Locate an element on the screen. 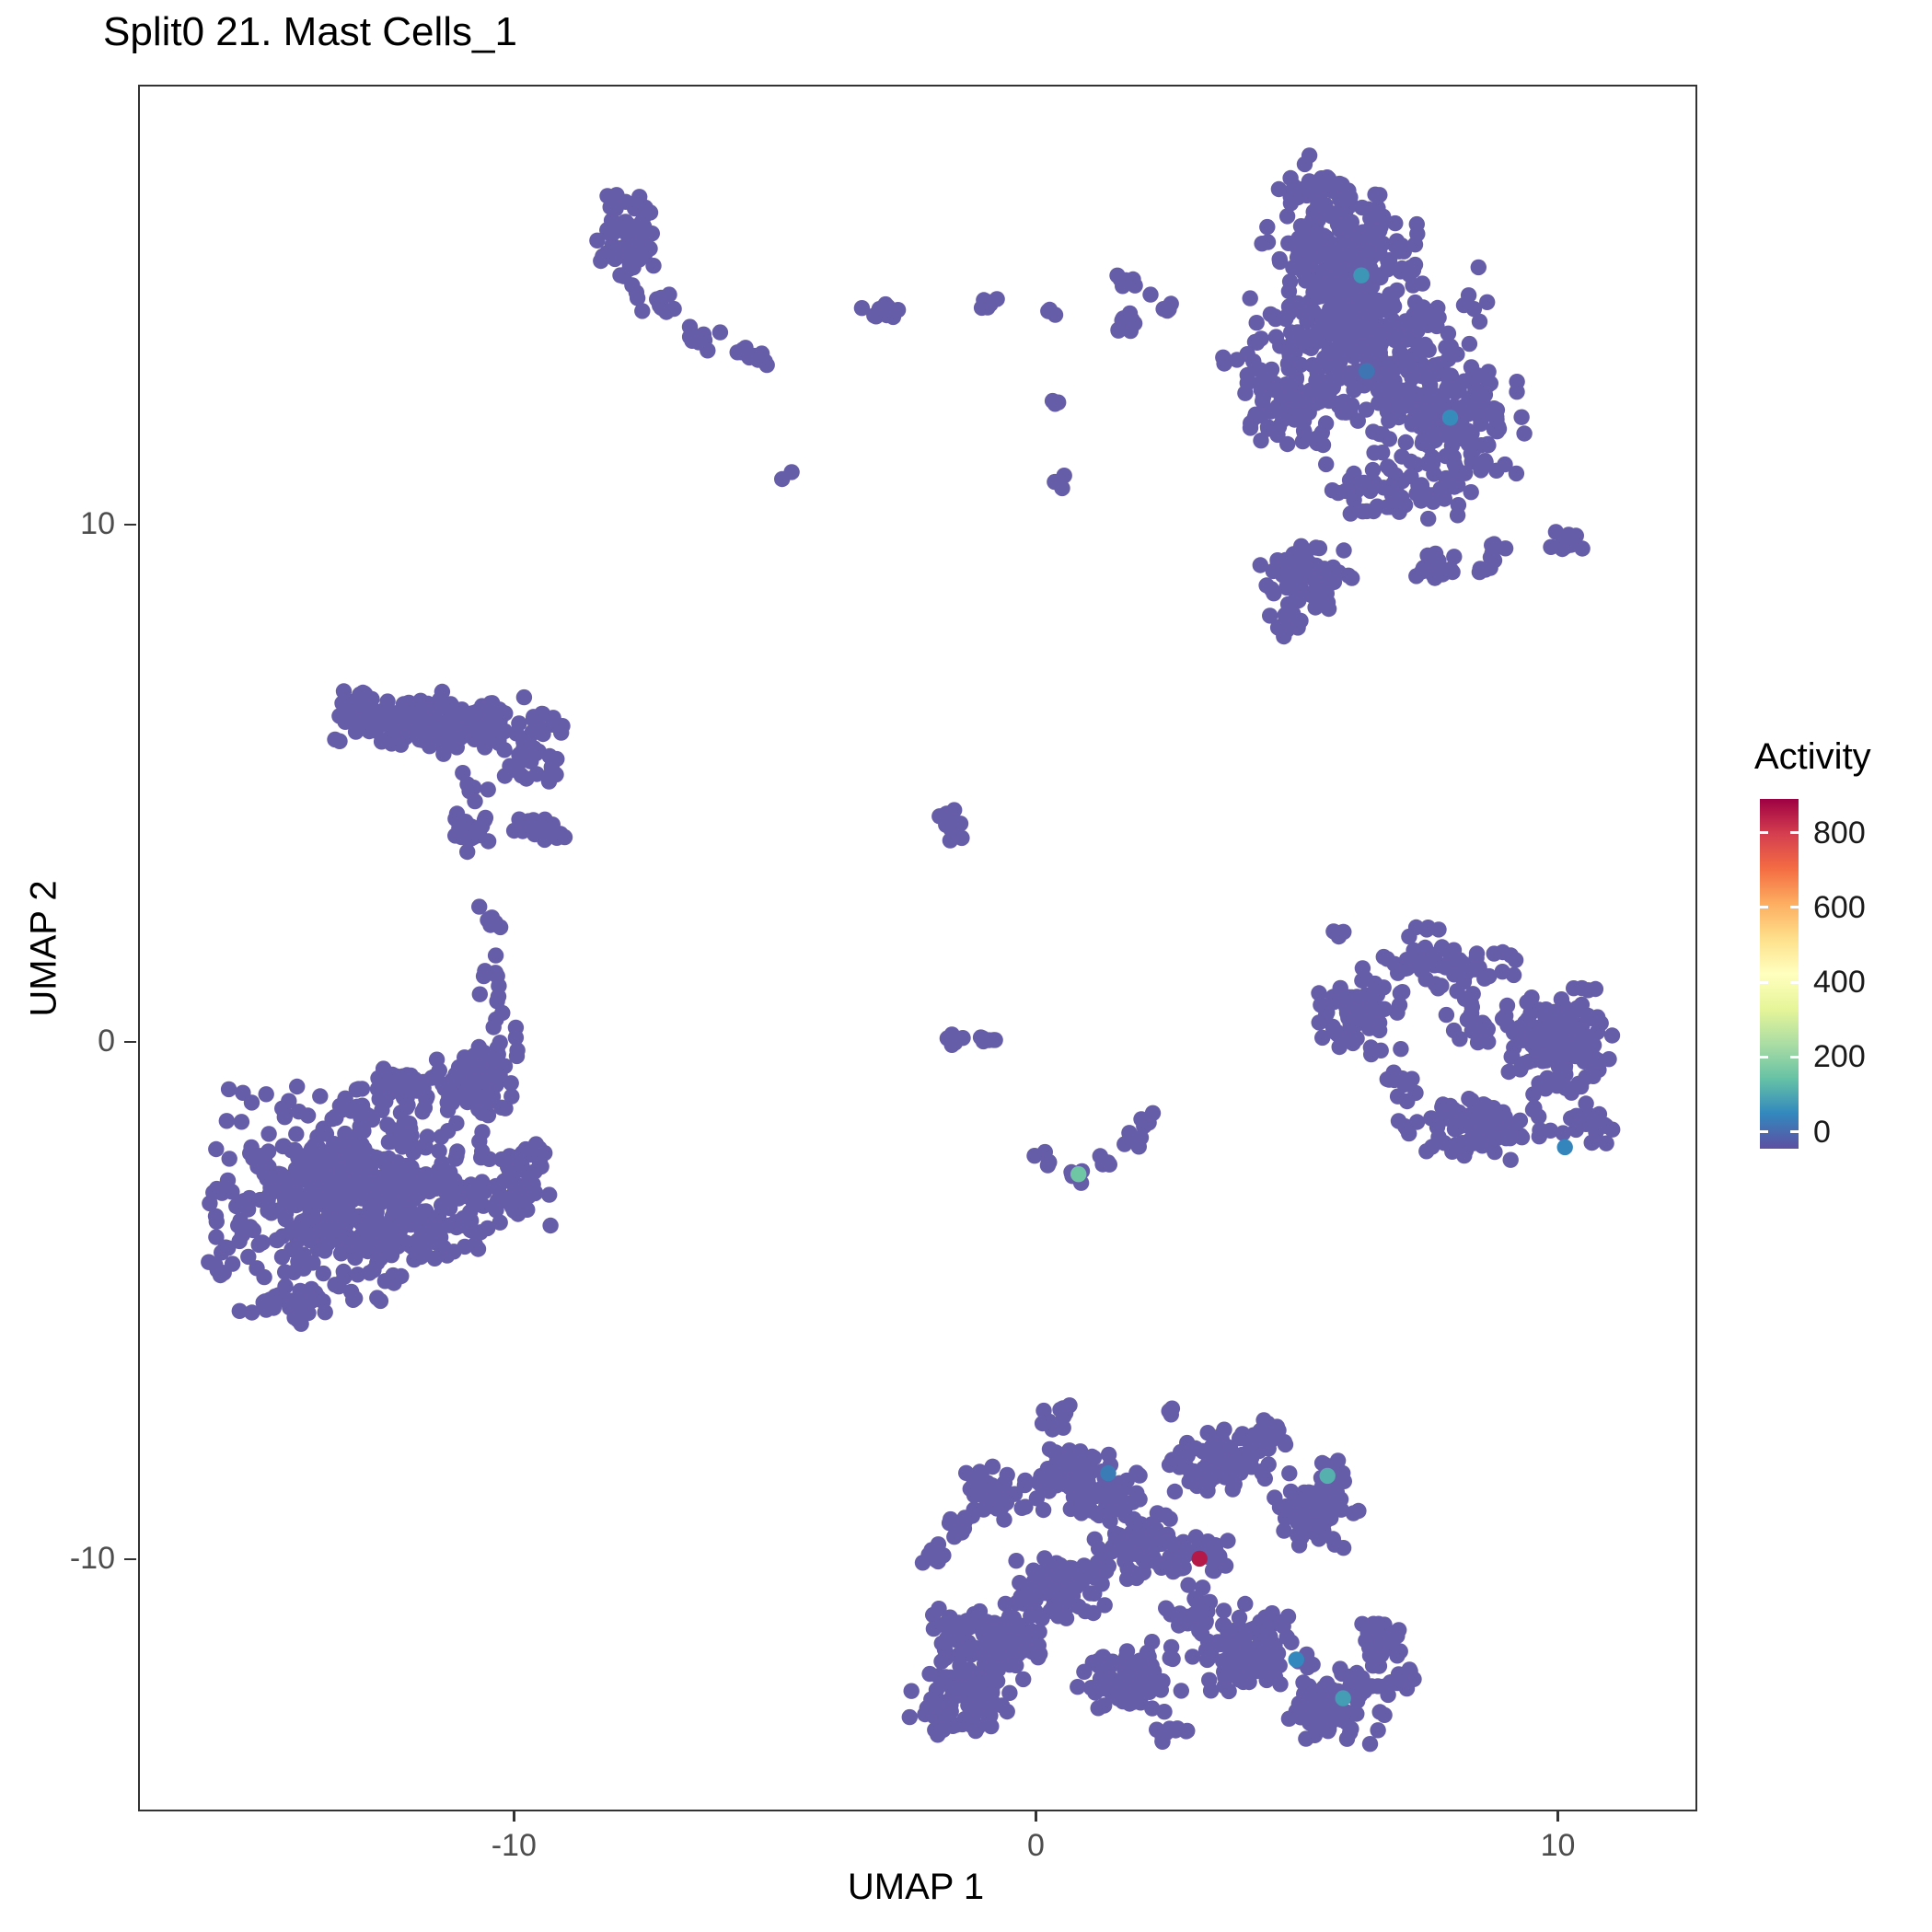 This screenshot has width=1932, height=1932. chart-title: Split0 21. Mast Cells_1 is located at coordinates (310, 32).